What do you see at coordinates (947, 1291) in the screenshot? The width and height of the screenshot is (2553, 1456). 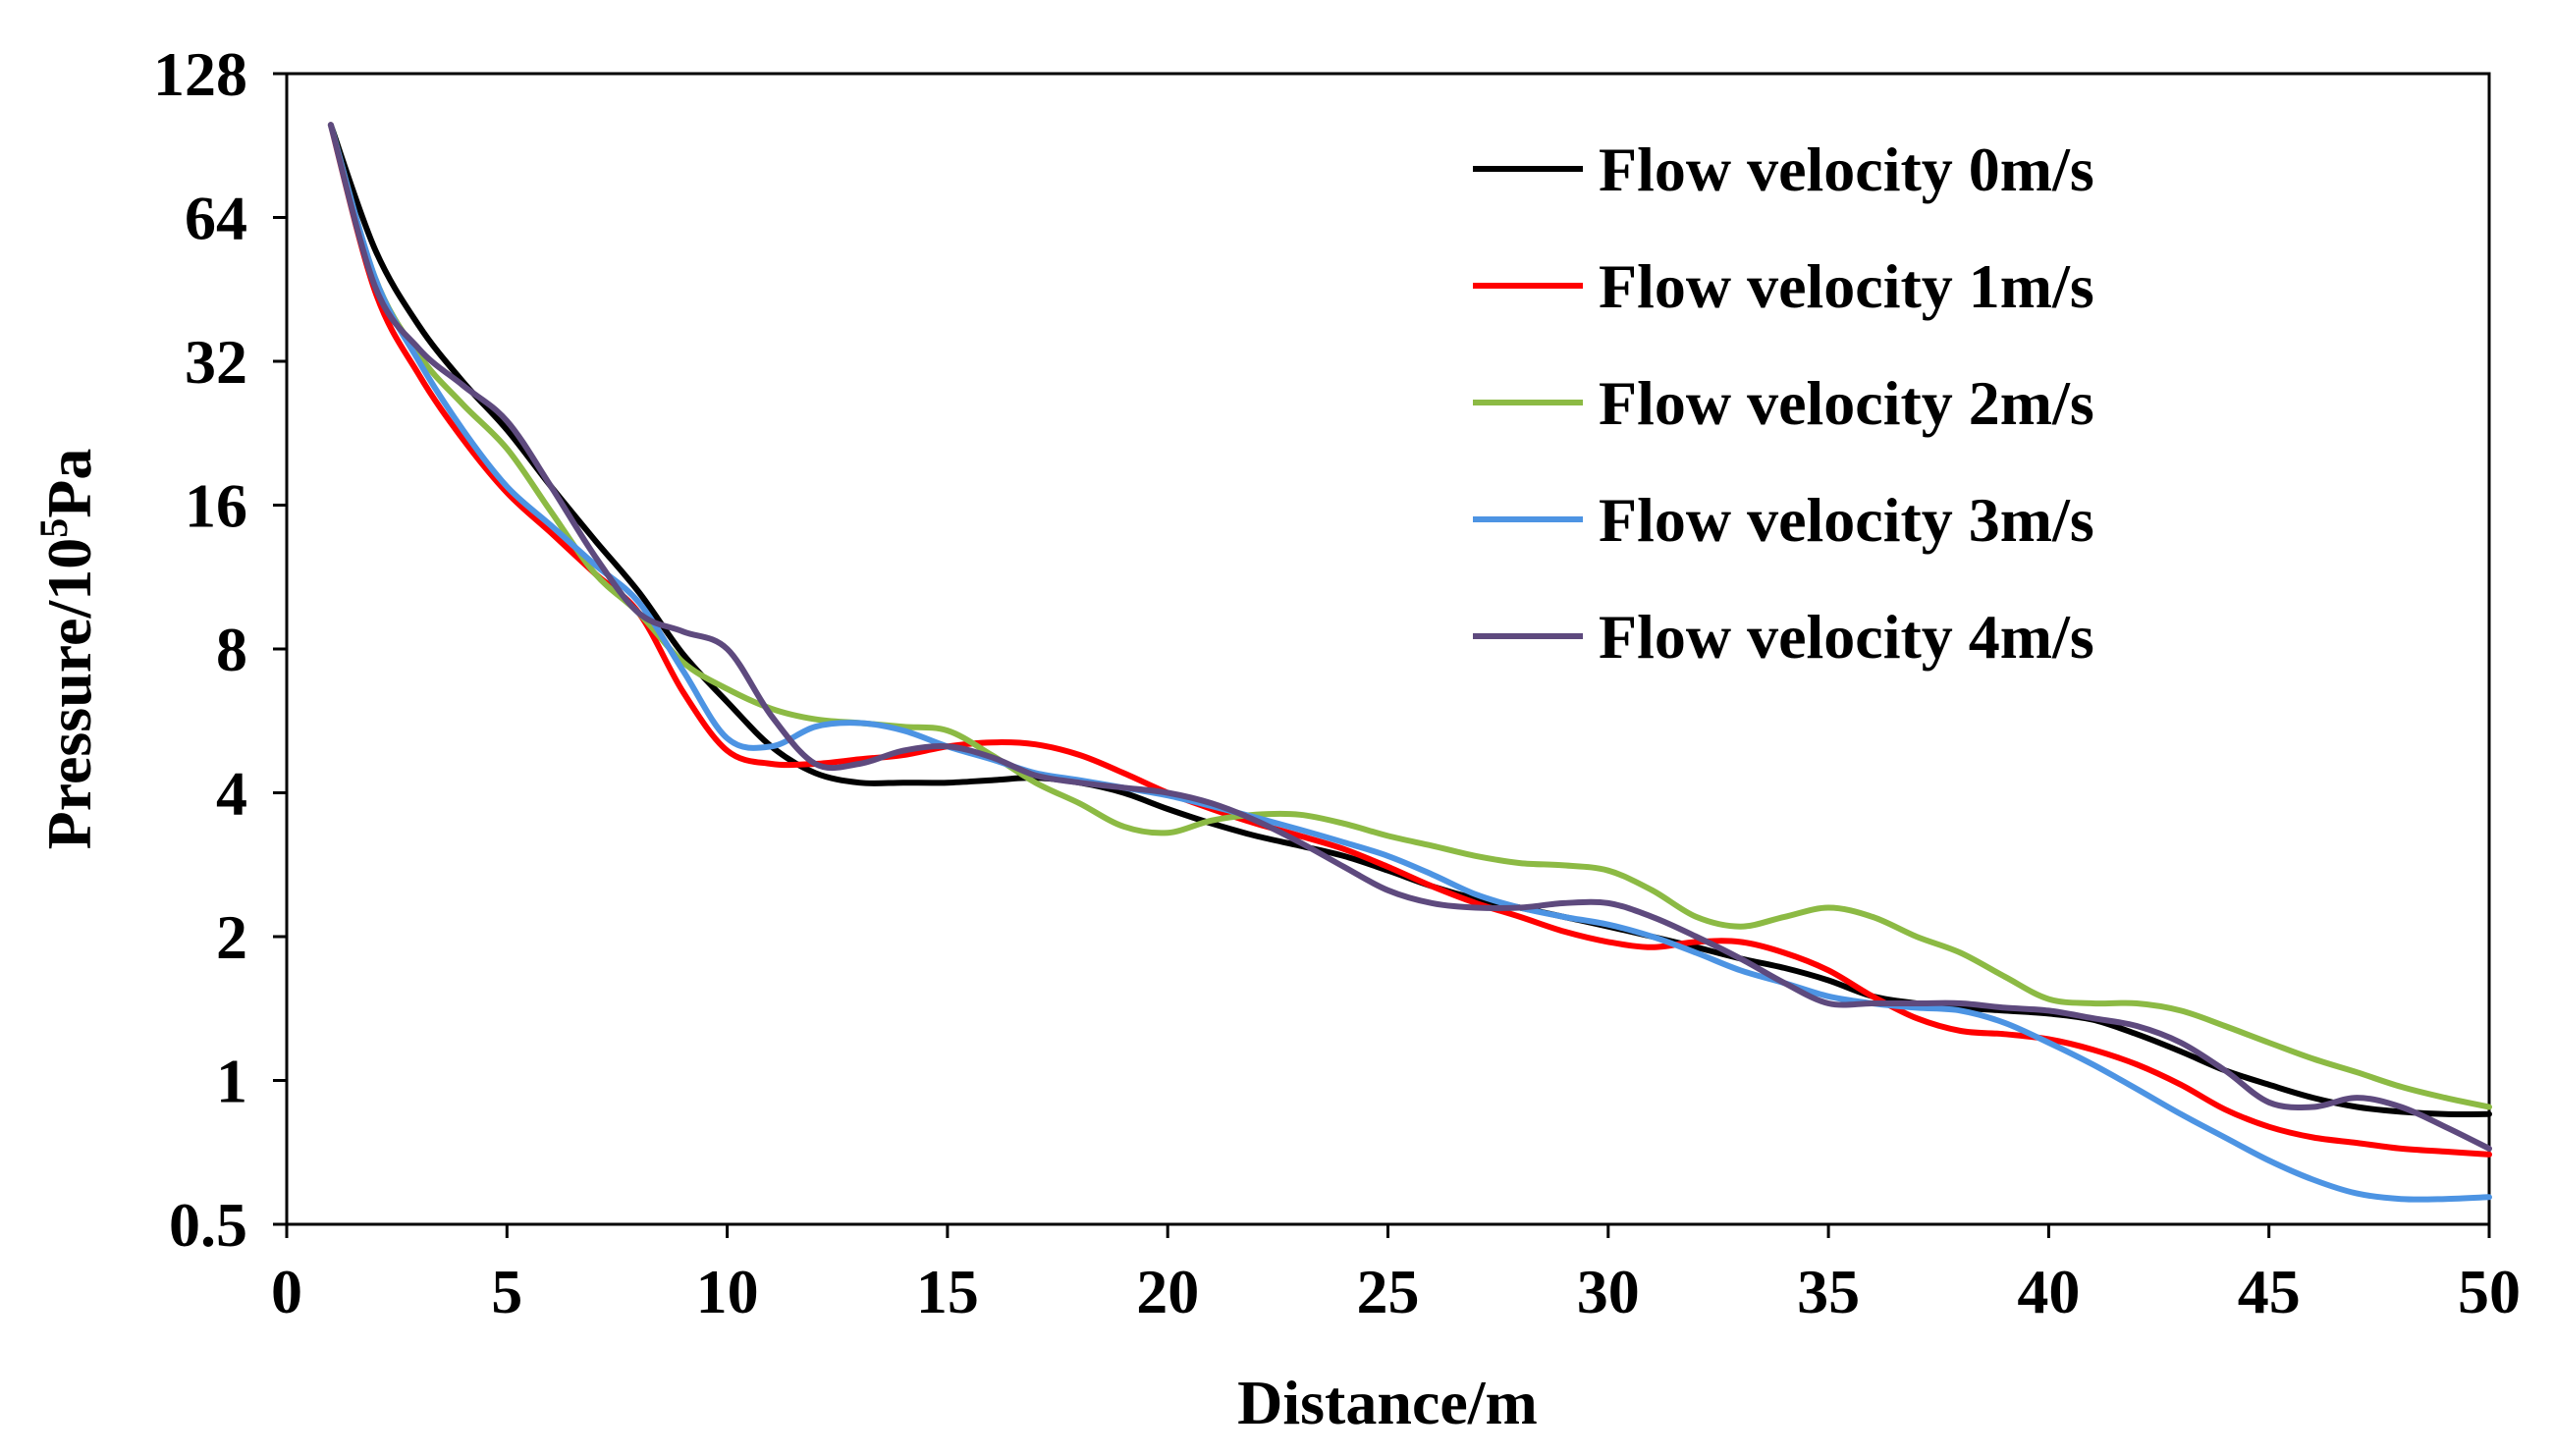 I see `x-tick-label: 15` at bounding box center [947, 1291].